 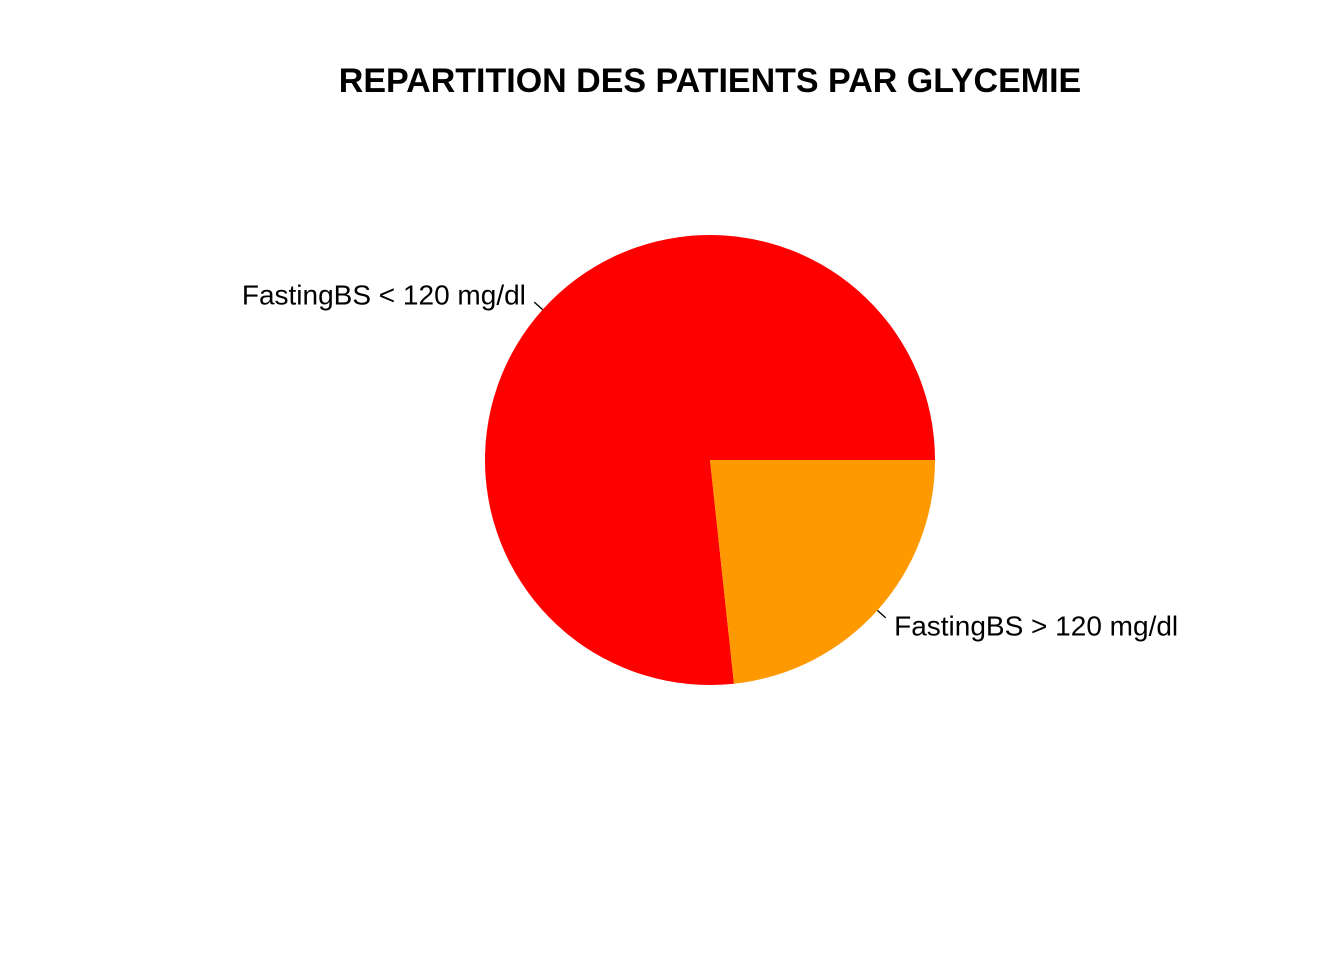 What do you see at coordinates (822, 572) in the screenshot?
I see `pie-slice-fastingbs-120-mg-dl` at bounding box center [822, 572].